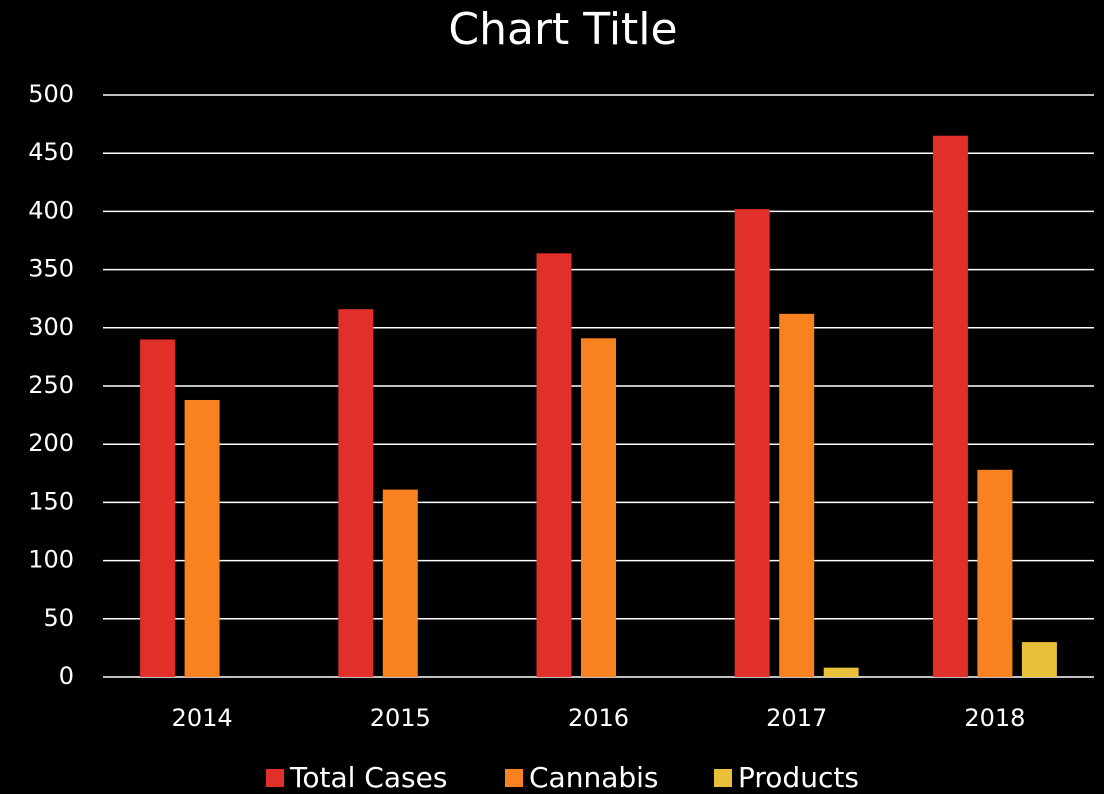 This screenshot has height=794, width=1104. I want to click on y-tick-label: 100, so click(51, 560).